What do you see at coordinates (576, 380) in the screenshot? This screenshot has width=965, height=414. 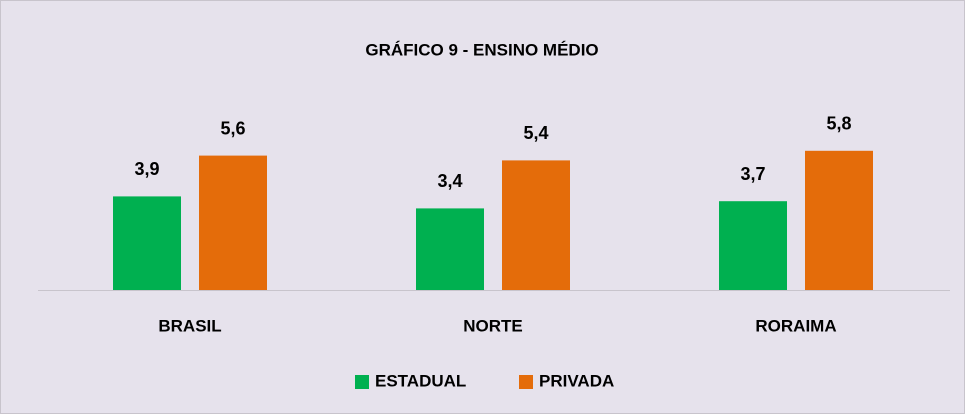 I see `legend-label: PRIVADA` at bounding box center [576, 380].